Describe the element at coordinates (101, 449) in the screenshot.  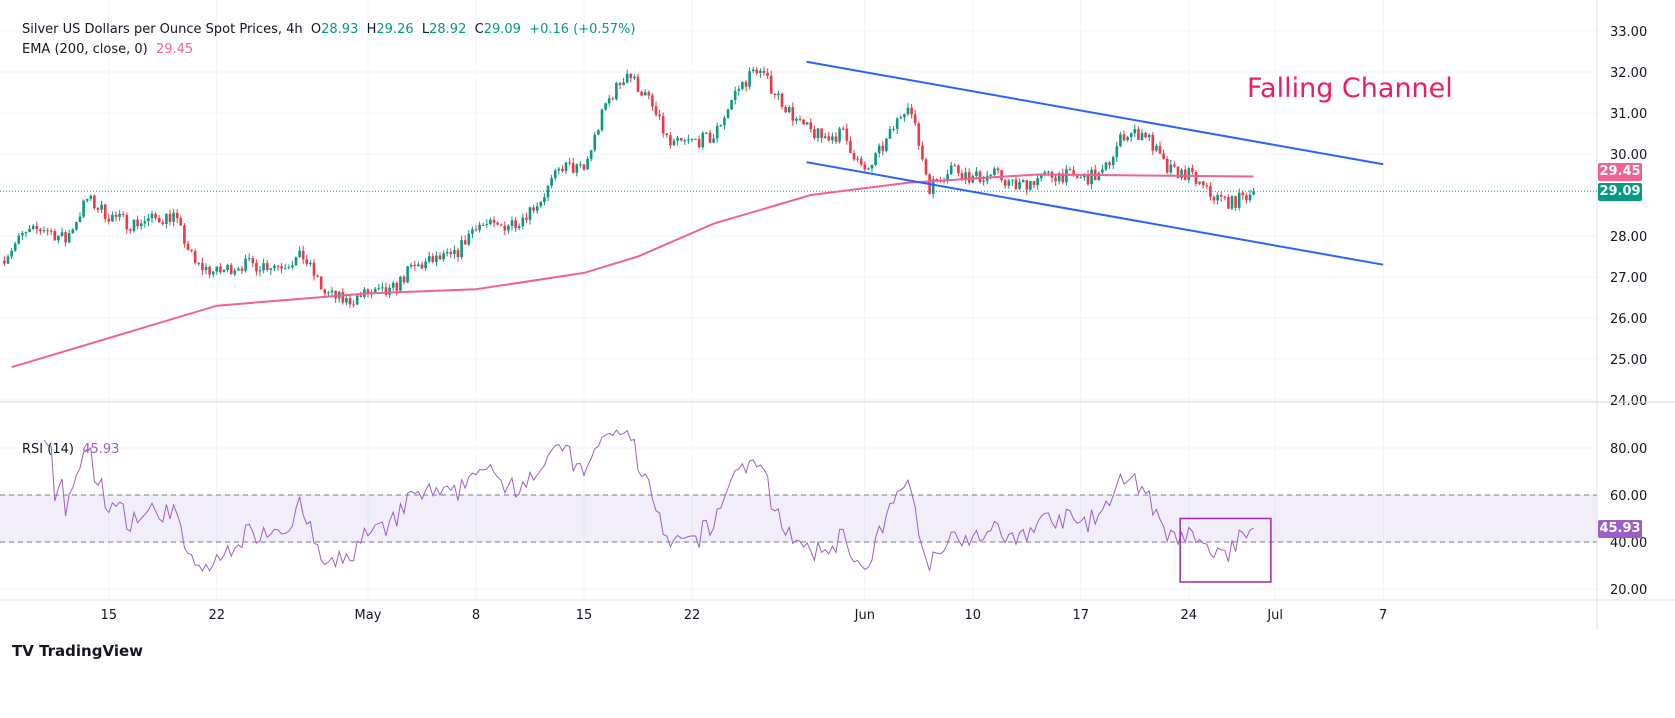
I see `rsi-value: 45.93` at that location.